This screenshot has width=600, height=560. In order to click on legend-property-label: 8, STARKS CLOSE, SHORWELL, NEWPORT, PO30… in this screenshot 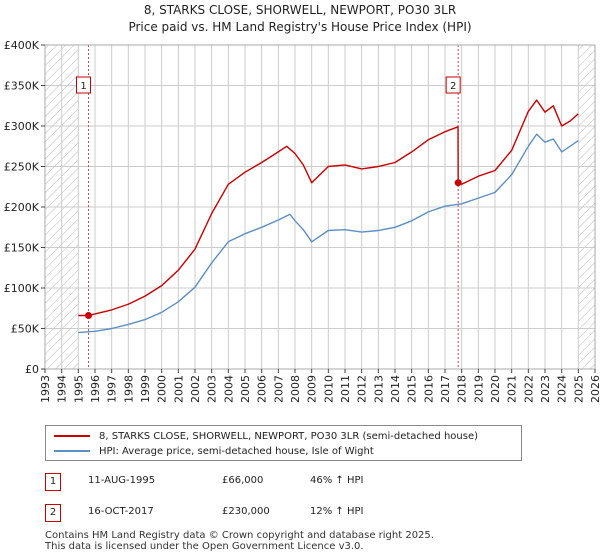, I will do `click(289, 436)`.